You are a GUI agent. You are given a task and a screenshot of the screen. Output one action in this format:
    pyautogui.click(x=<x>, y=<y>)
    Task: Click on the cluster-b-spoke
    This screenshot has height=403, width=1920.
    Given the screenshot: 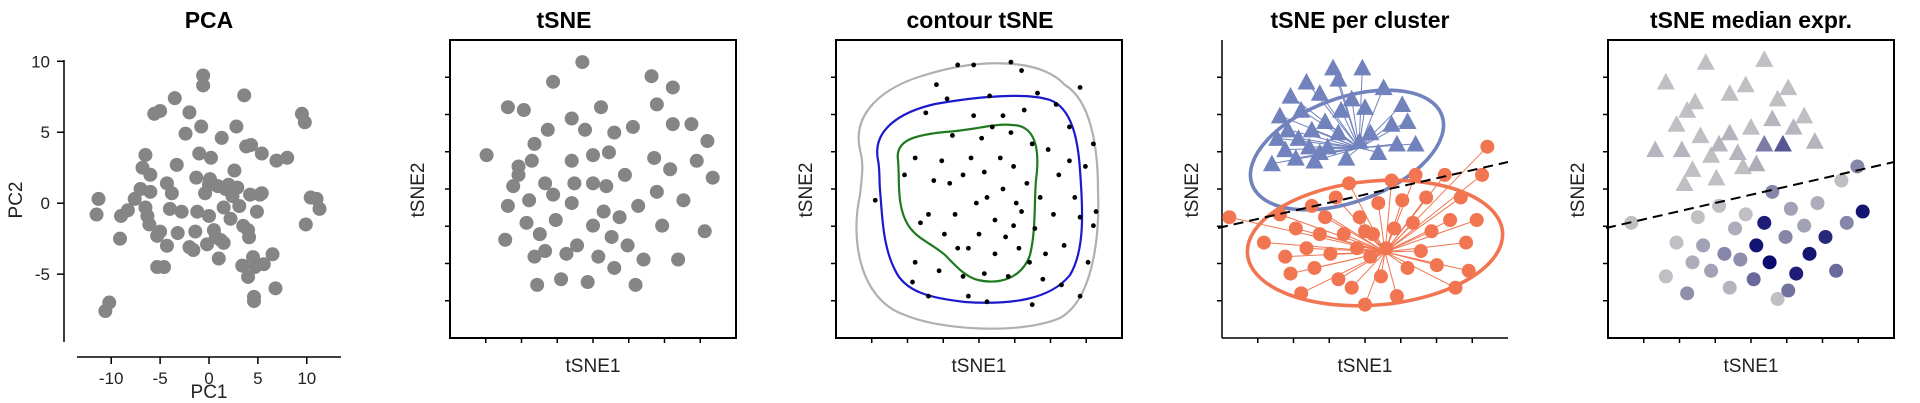 What is the action you would take?
    pyautogui.click(x=1420, y=270)
    